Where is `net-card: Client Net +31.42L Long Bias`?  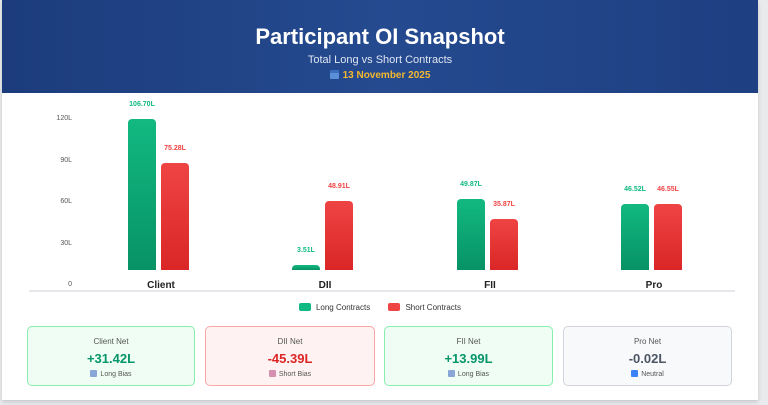 net-card: Client Net +31.42L Long Bias is located at coordinates (111, 356).